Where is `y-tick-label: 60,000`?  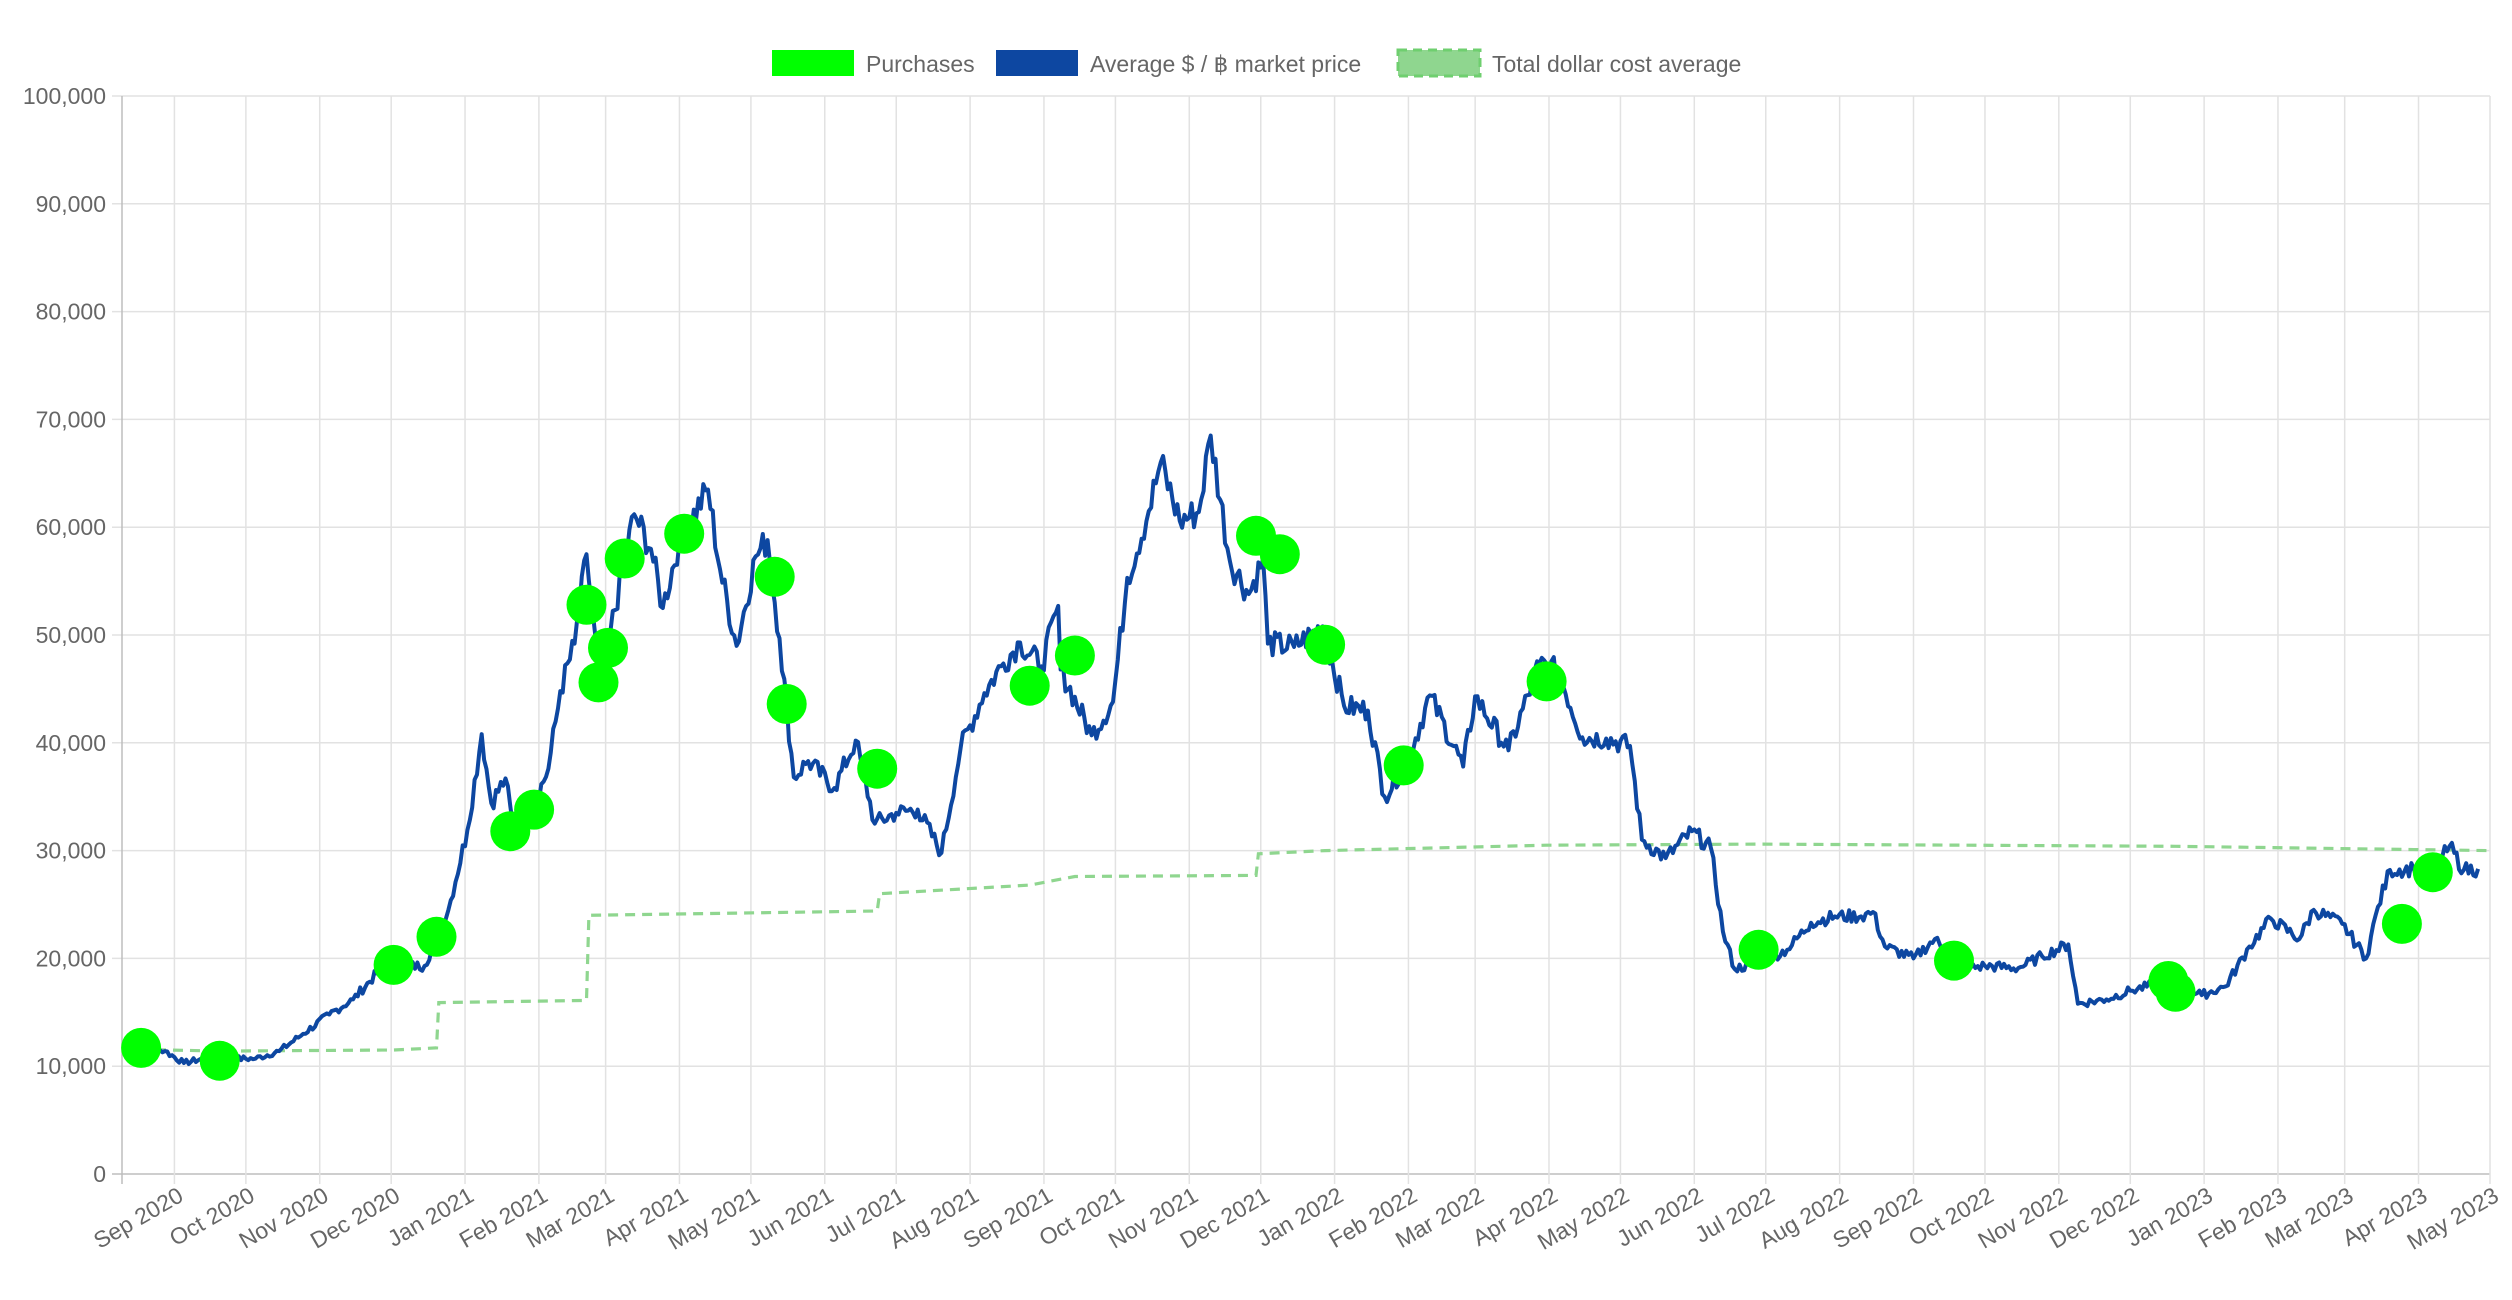
y-tick-label: 60,000 is located at coordinates (71, 527).